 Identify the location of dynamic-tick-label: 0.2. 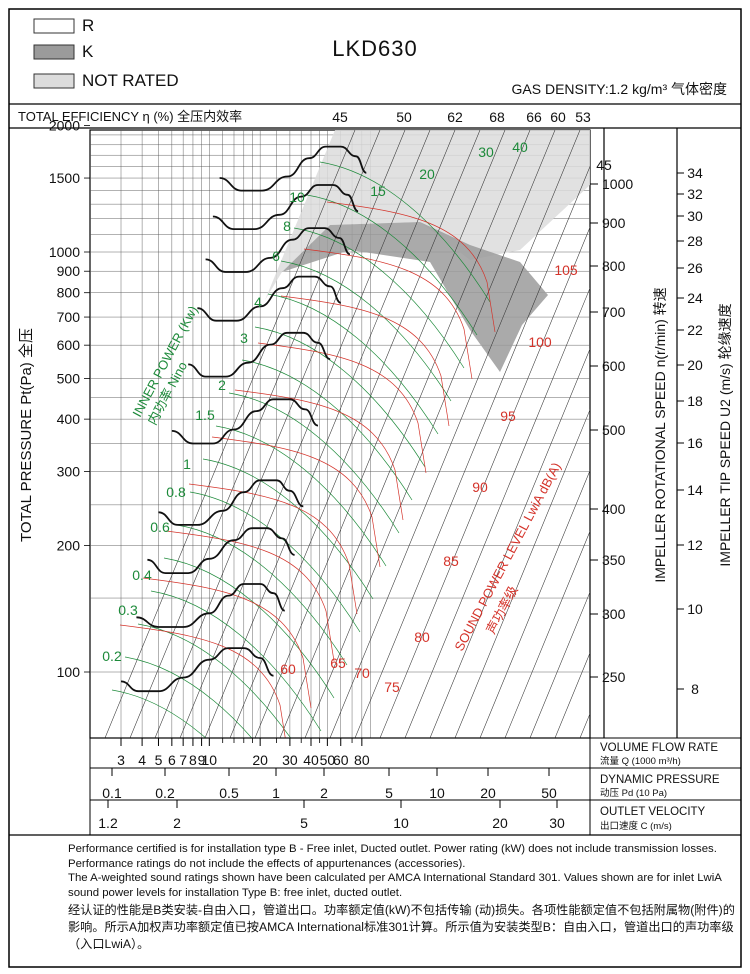
(165, 793).